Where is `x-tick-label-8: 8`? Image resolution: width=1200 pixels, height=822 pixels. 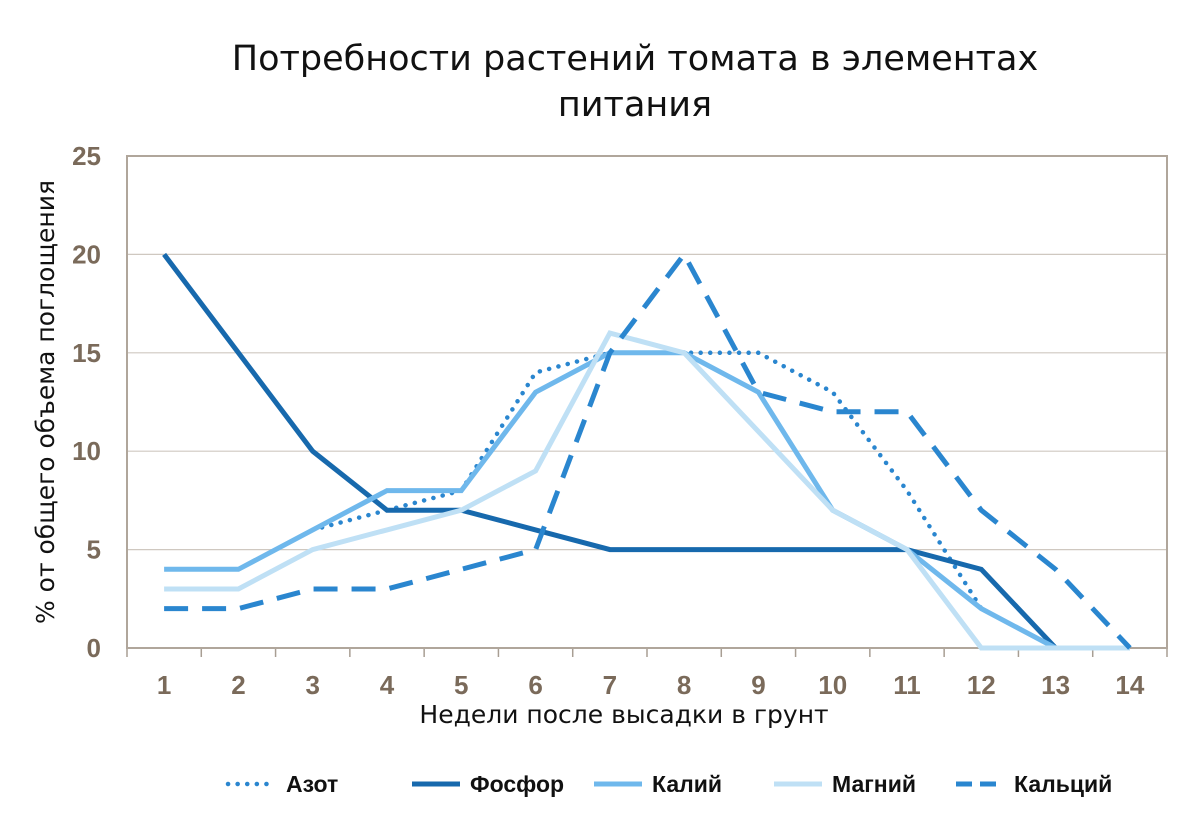 x-tick-label-8: 8 is located at coordinates (684, 685).